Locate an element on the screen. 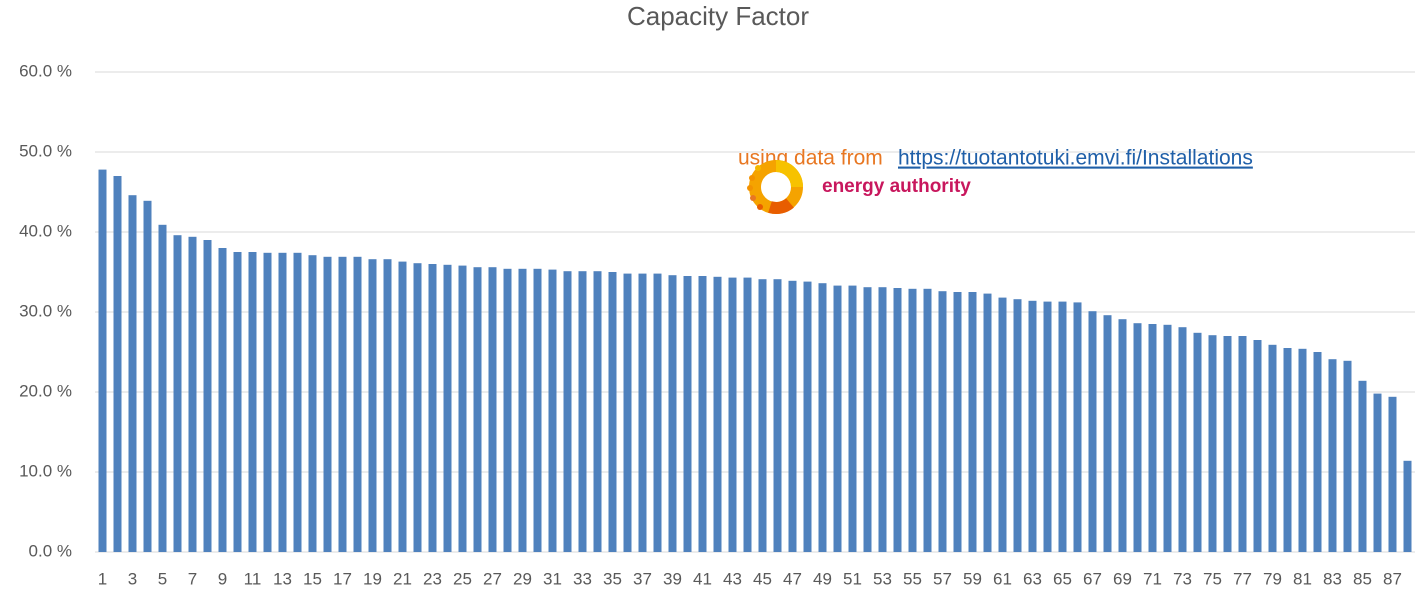  x-tick-label: 43 is located at coordinates (732, 578).